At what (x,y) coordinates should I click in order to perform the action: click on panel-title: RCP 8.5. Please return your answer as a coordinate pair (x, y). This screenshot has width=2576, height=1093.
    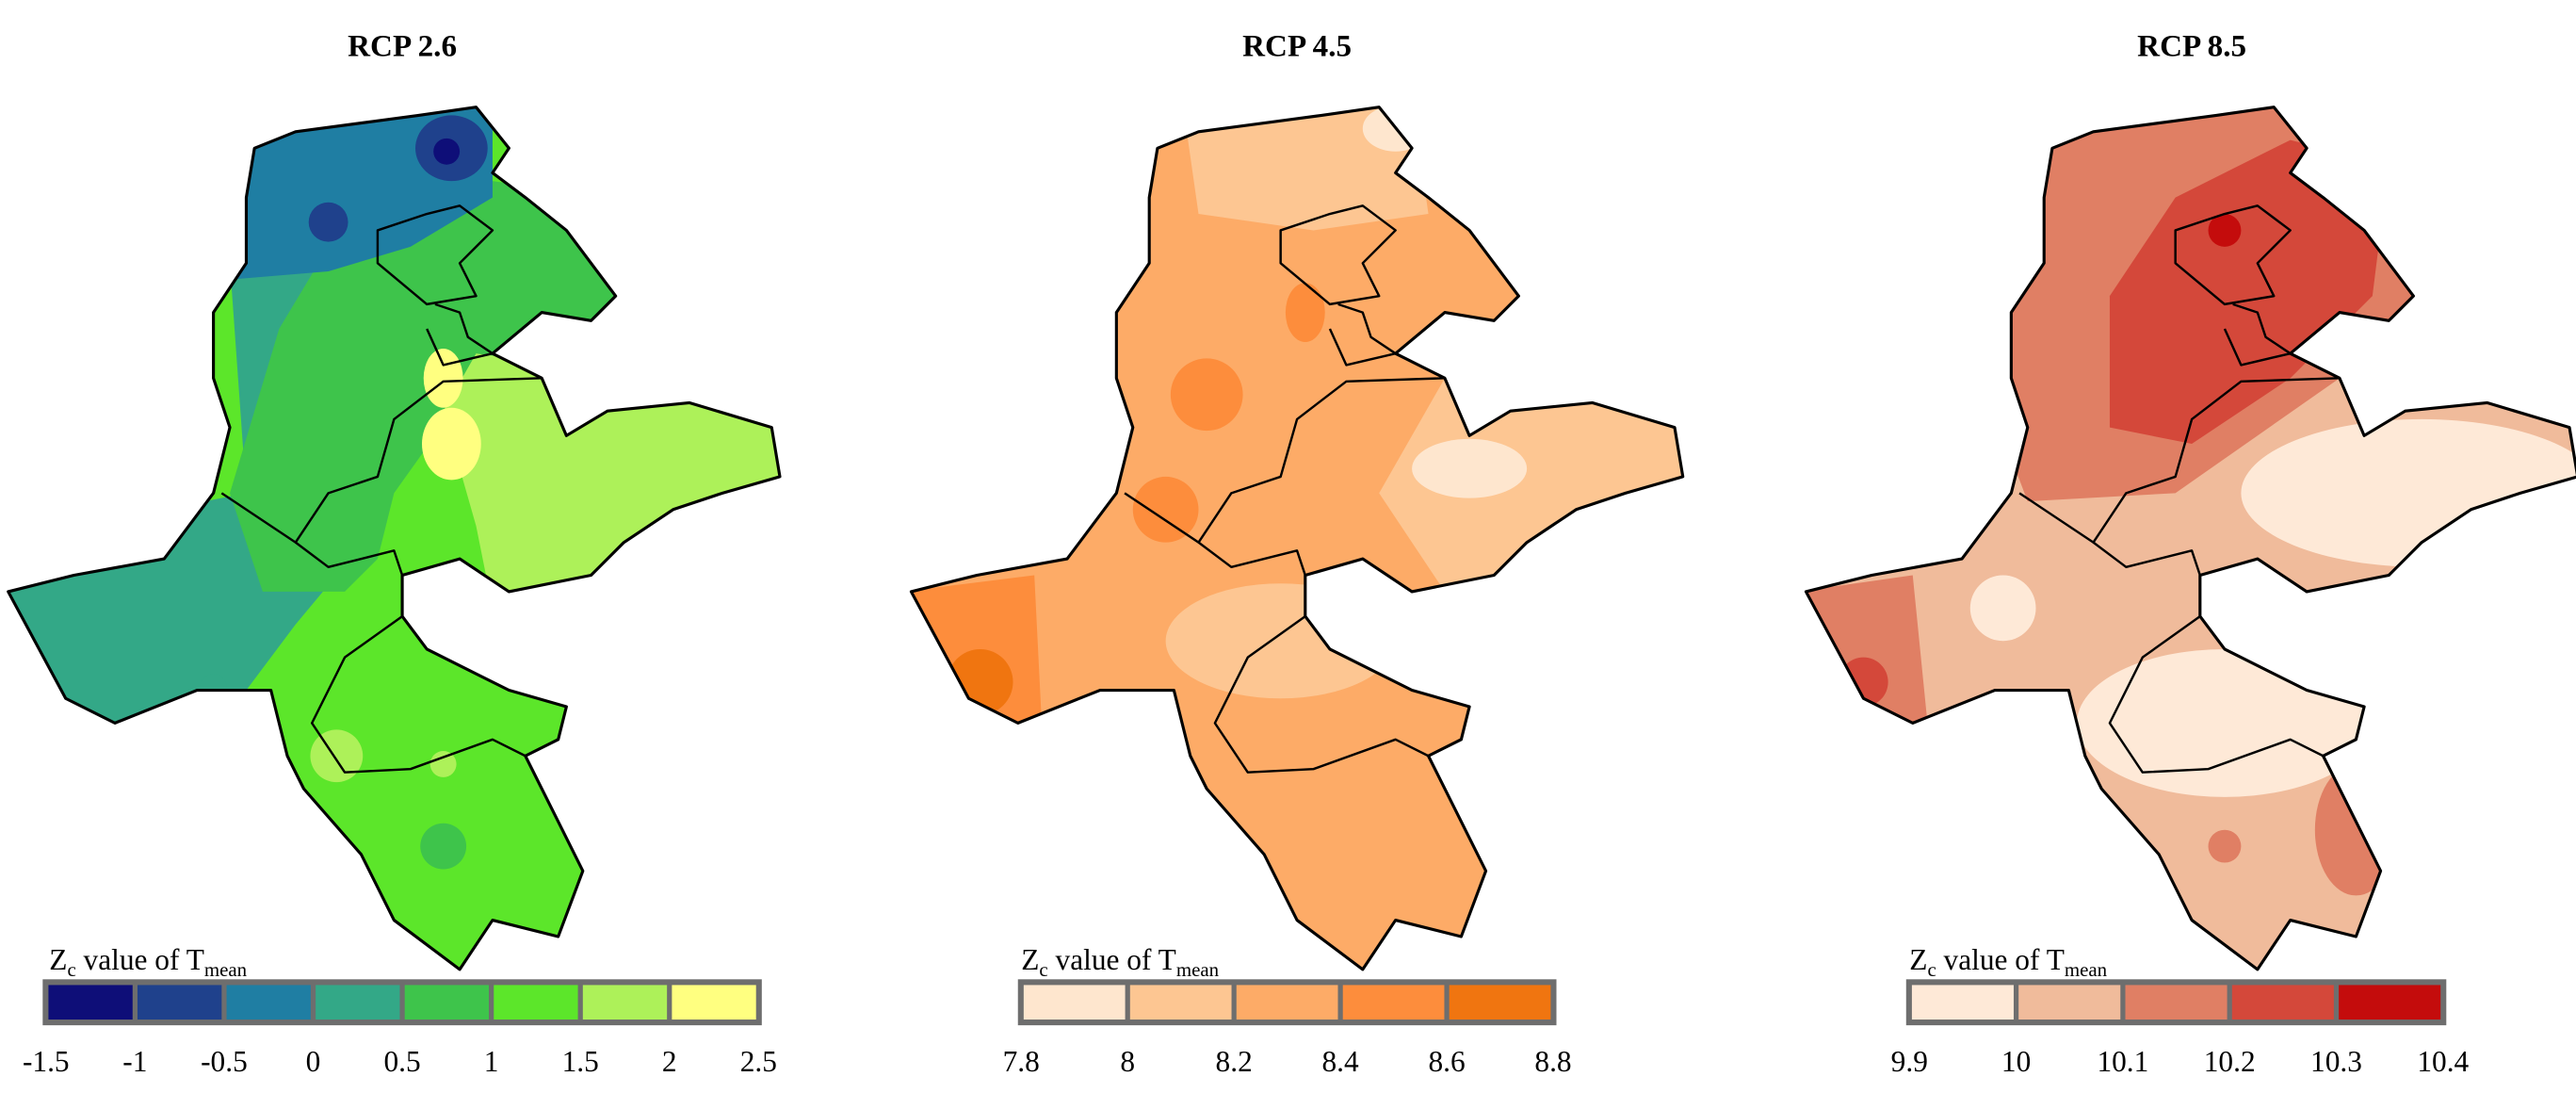
    Looking at the image, I should click on (2191, 46).